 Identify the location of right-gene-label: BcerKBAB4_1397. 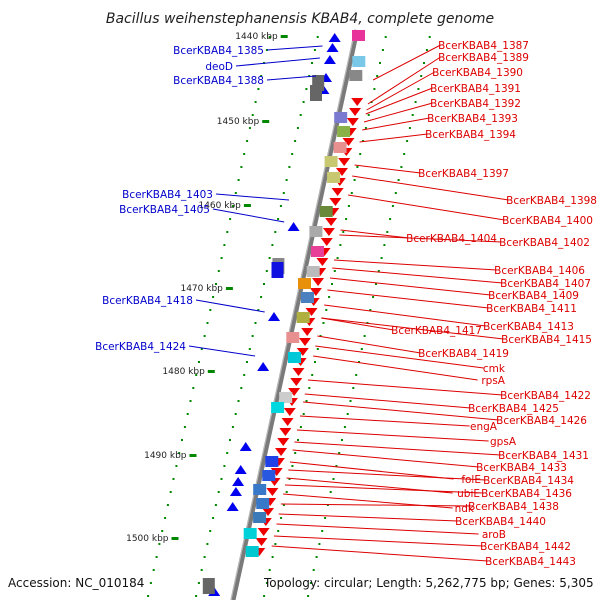
(463, 174).